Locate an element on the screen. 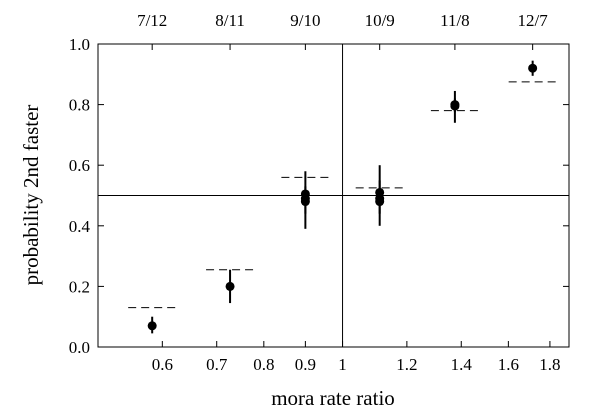  y-tick-label: 1.0 is located at coordinates (79, 44).